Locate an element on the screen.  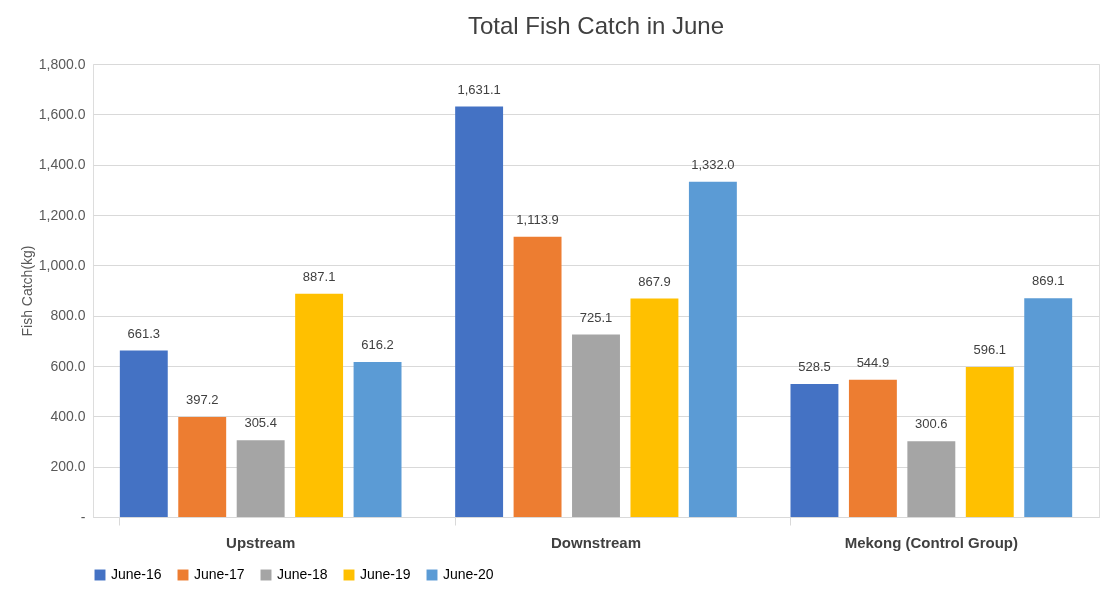
y-tick-label: 1,600.0 is located at coordinates (62, 113).